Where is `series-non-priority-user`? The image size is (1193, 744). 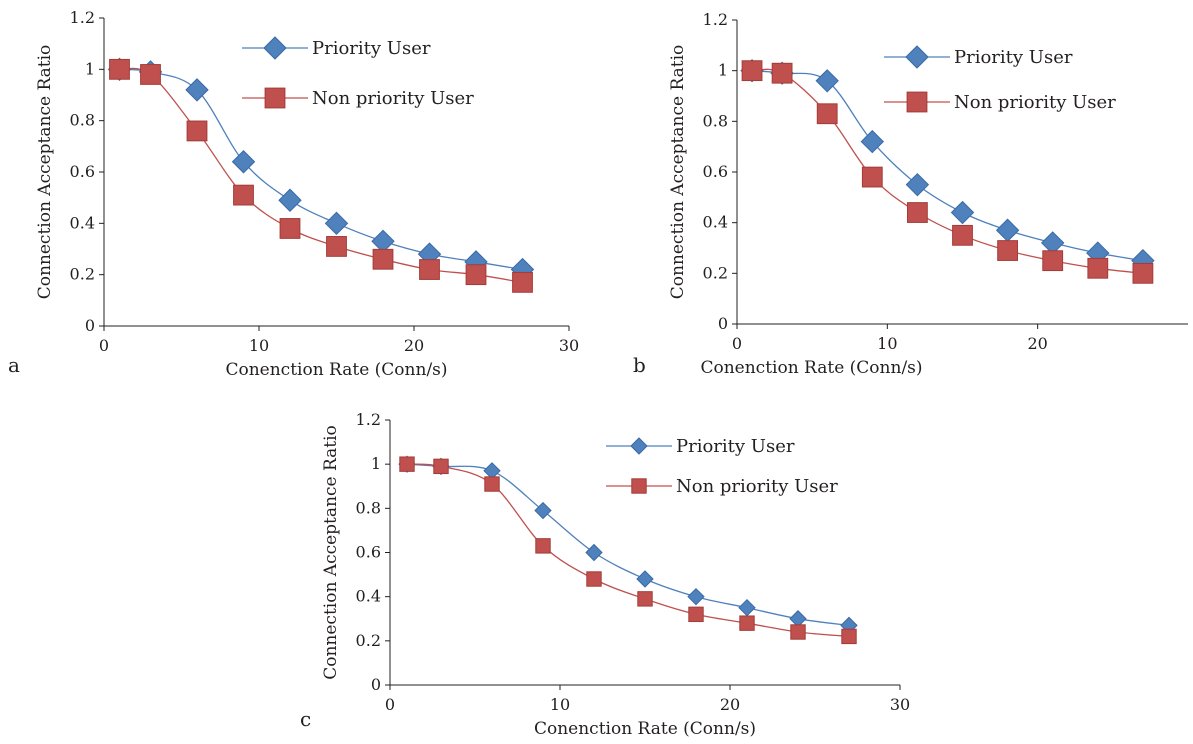 series-non-priority-user is located at coordinates (628, 550).